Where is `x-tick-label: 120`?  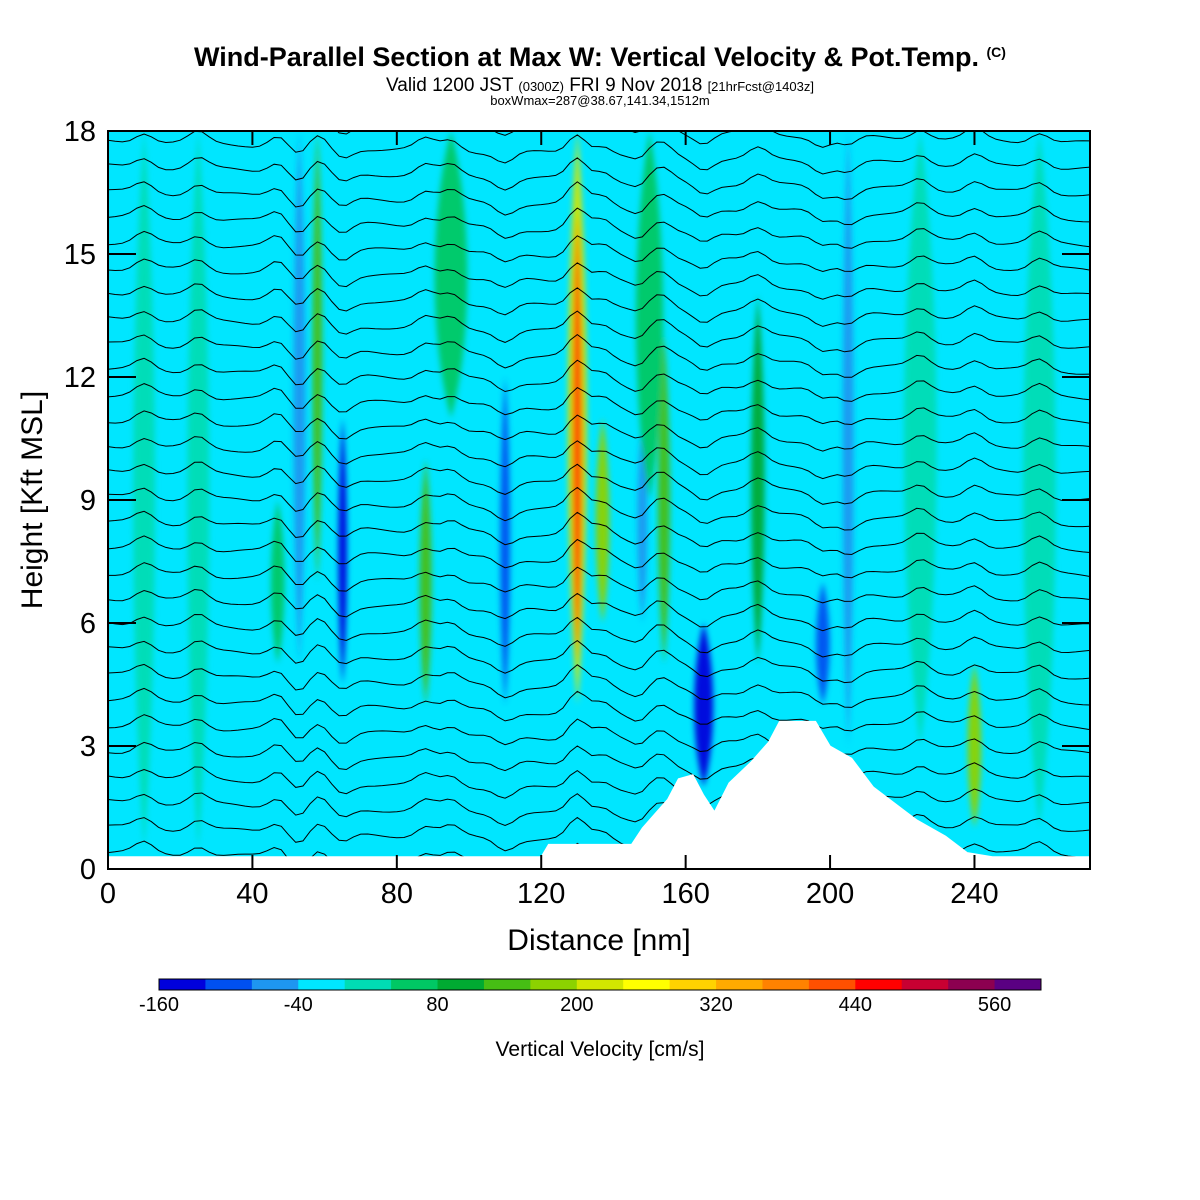 x-tick-label: 120 is located at coordinates (541, 894).